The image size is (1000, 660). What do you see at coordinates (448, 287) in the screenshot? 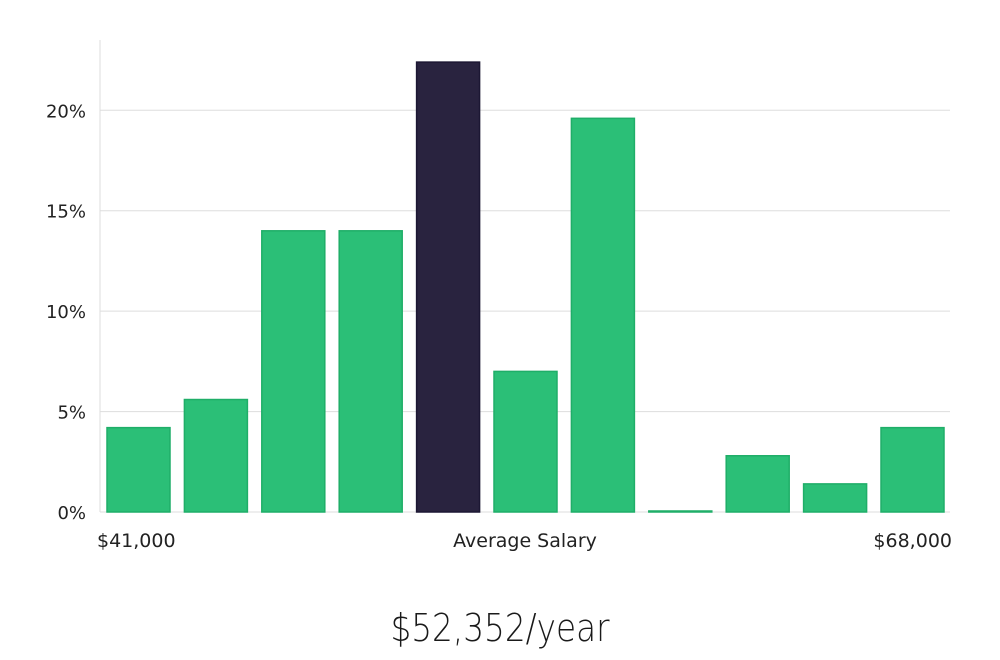
I see `bar-highlighted` at bounding box center [448, 287].